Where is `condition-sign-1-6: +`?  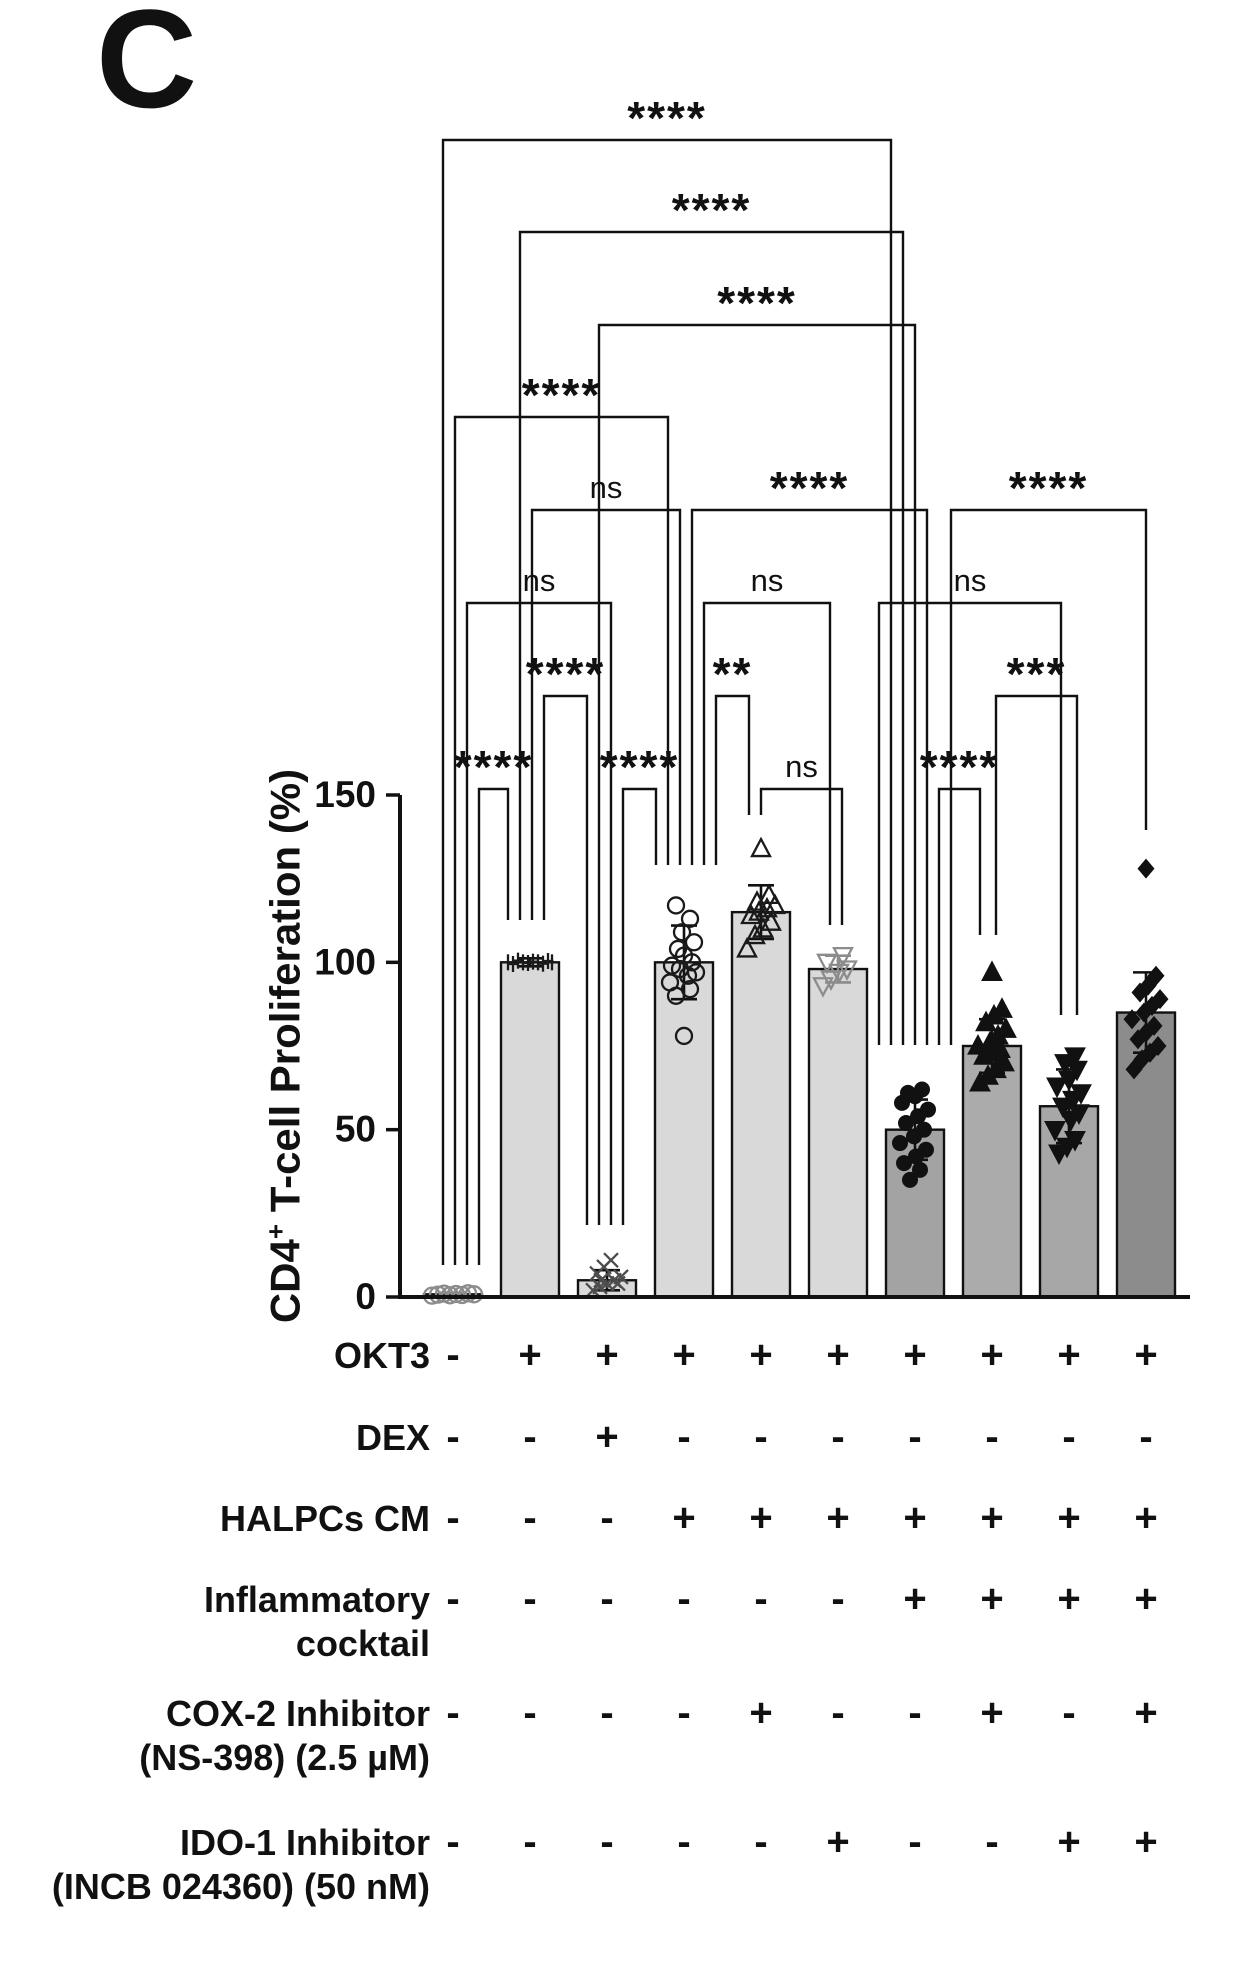
condition-sign-1-6: + is located at coordinates (837, 1355).